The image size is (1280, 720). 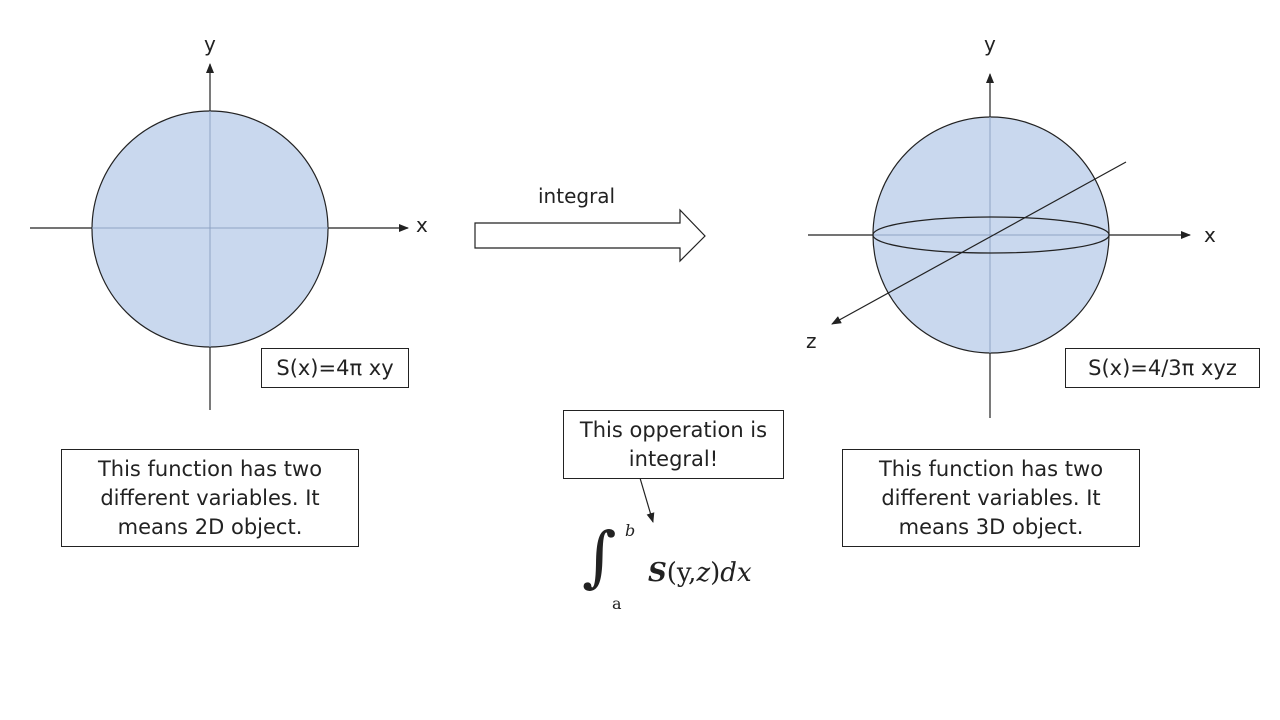 I want to click on hollow-arrow-shape, so click(x=590, y=235).